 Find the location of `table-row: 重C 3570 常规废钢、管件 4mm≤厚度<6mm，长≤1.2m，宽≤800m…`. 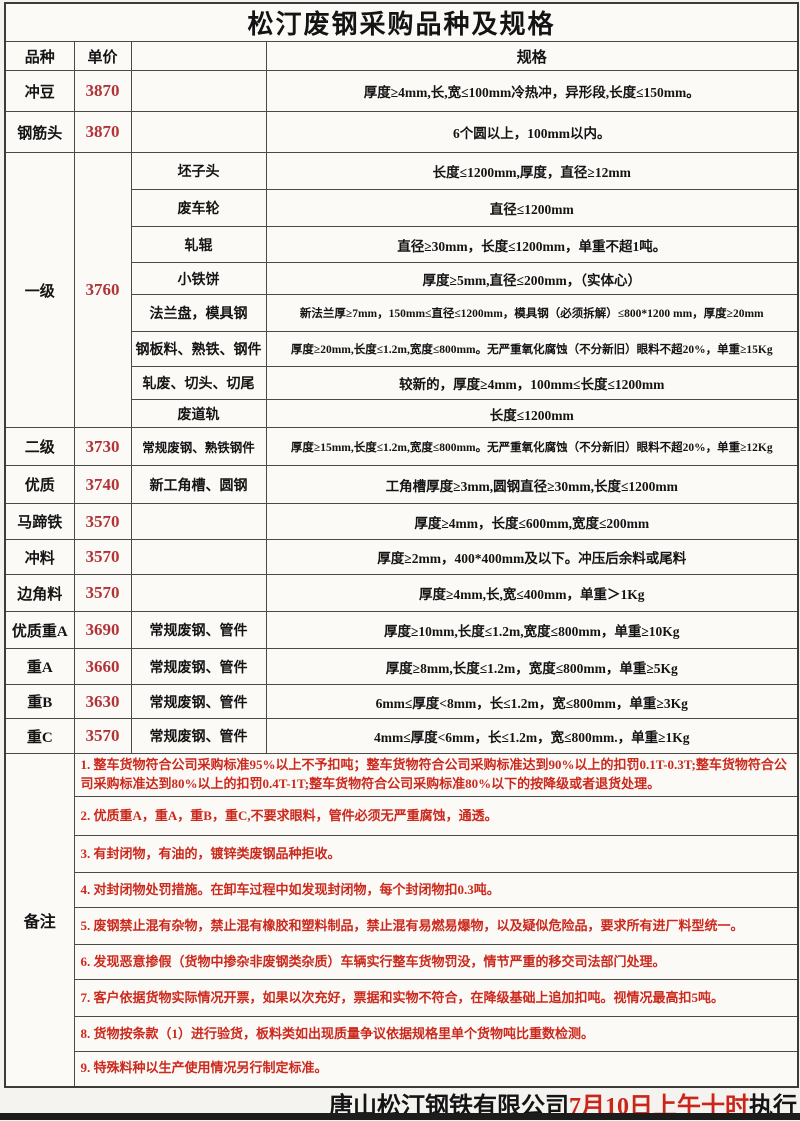

table-row: 重C 3570 常规废钢、管件 4mm≤厚度<6mm，长≤1.2m，宽≤800m… is located at coordinates (401, 736).